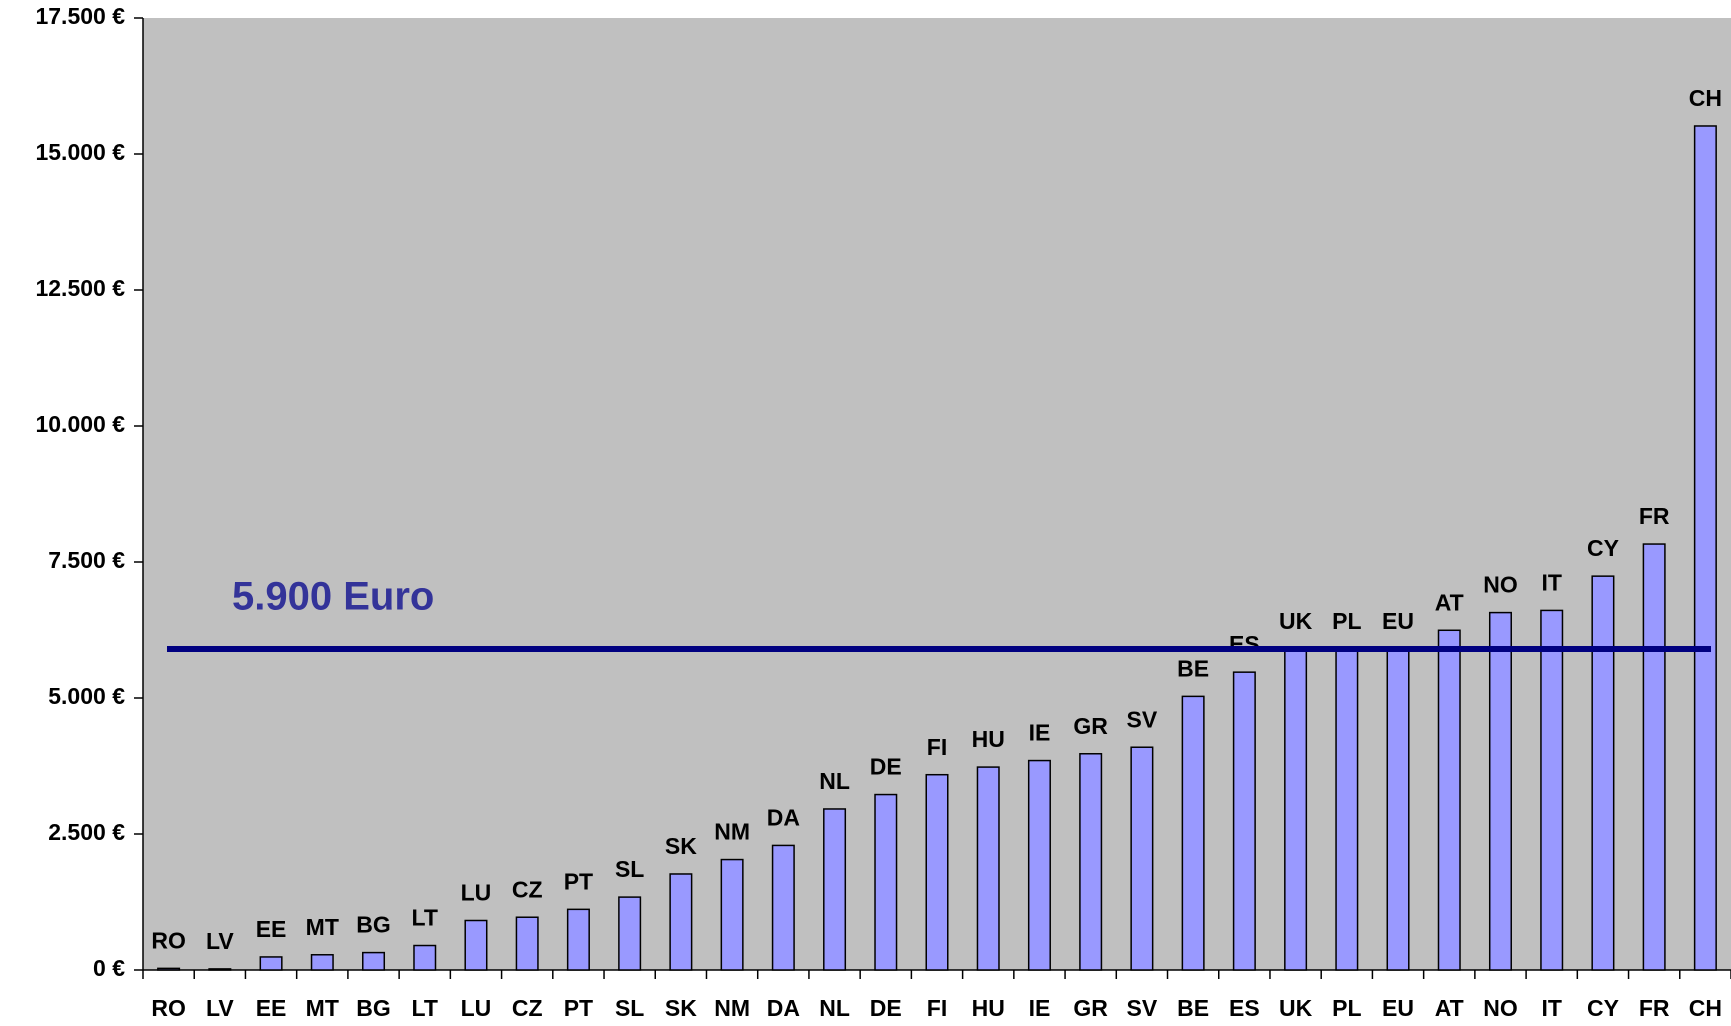 This screenshot has height=1026, width=1731. I want to click on x-tick-label: GR, so click(1090, 1008).